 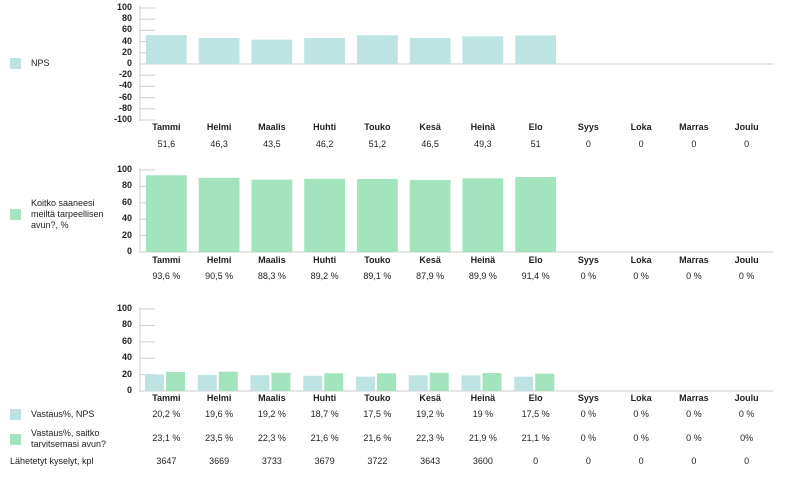 What do you see at coordinates (430, 215) in the screenshot?
I see `bar-help-Kesä` at bounding box center [430, 215].